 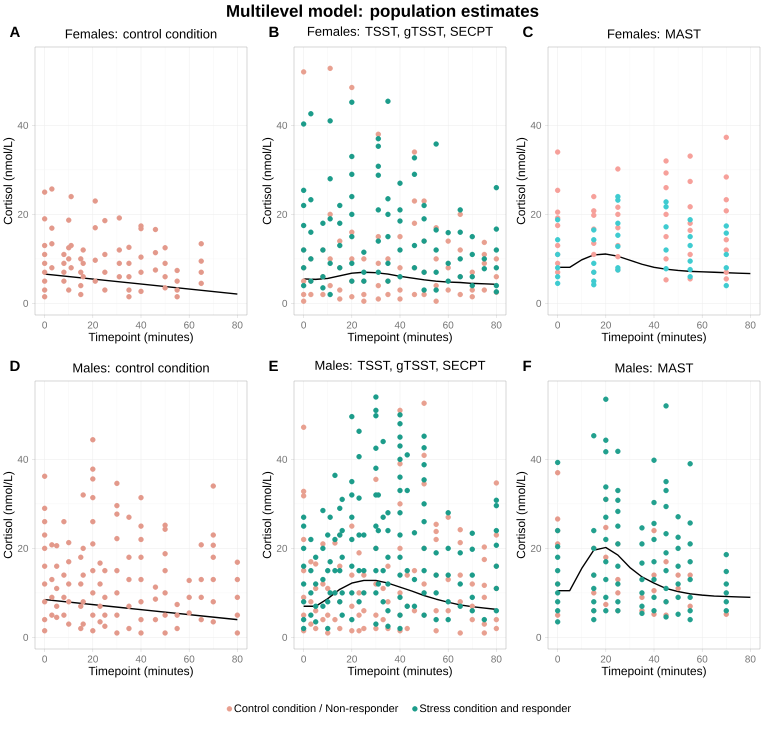 What do you see at coordinates (528, 32) in the screenshot?
I see `text: C` at bounding box center [528, 32].